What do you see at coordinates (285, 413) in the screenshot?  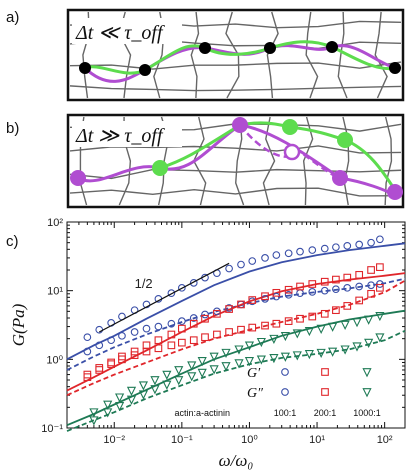 I see `legend-ratio-label: 100:1` at bounding box center [285, 413].